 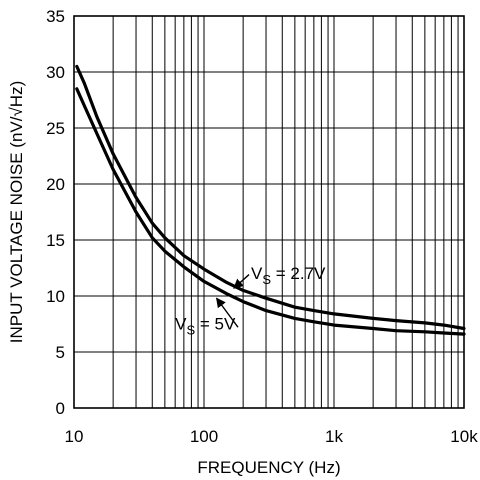 What do you see at coordinates (55, 296) in the screenshot?
I see `y-tick-label: 10` at bounding box center [55, 296].